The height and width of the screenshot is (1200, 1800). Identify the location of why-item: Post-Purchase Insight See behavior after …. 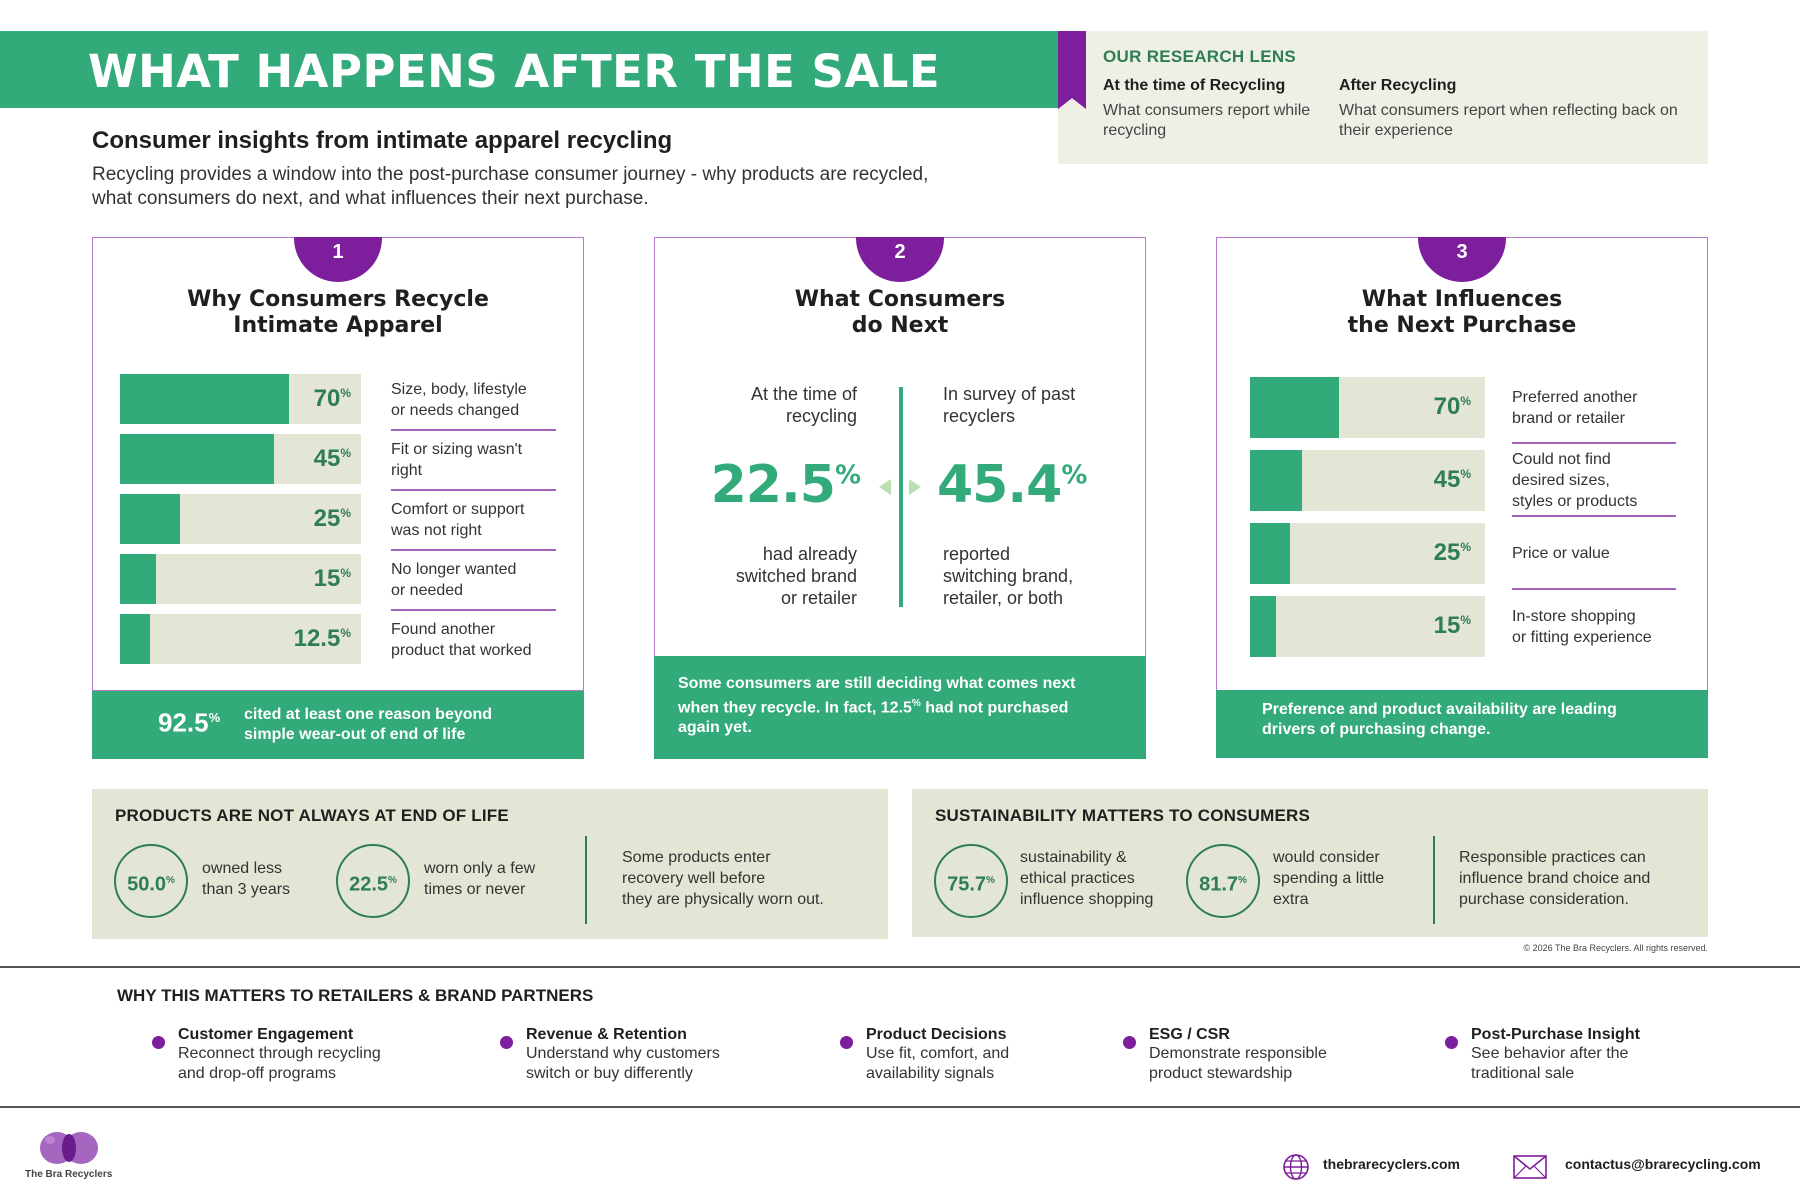
(1555, 1054).